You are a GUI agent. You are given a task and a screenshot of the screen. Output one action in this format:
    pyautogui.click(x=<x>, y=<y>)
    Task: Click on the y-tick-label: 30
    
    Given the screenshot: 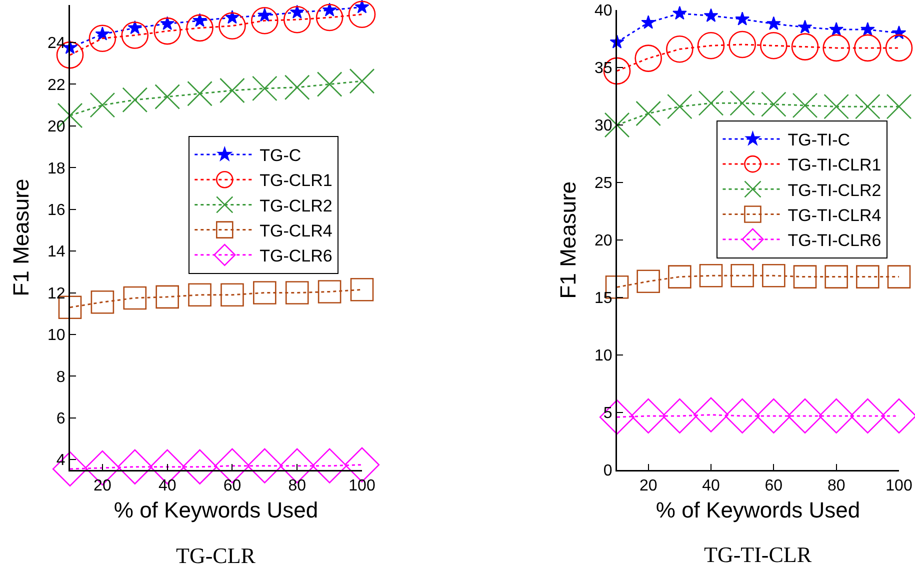 What is the action you would take?
    pyautogui.click(x=603, y=126)
    